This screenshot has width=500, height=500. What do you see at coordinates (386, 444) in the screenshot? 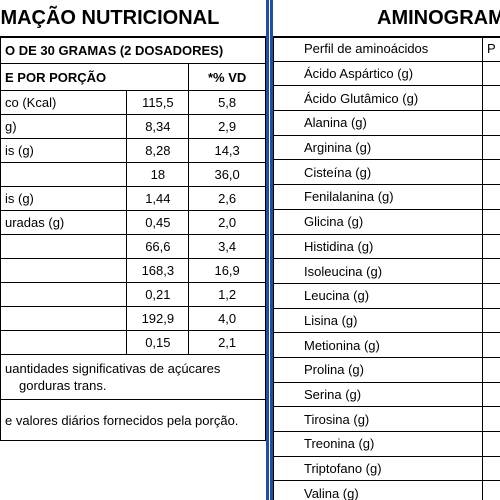
I see `amino-row: Treonina (g)` at bounding box center [386, 444].